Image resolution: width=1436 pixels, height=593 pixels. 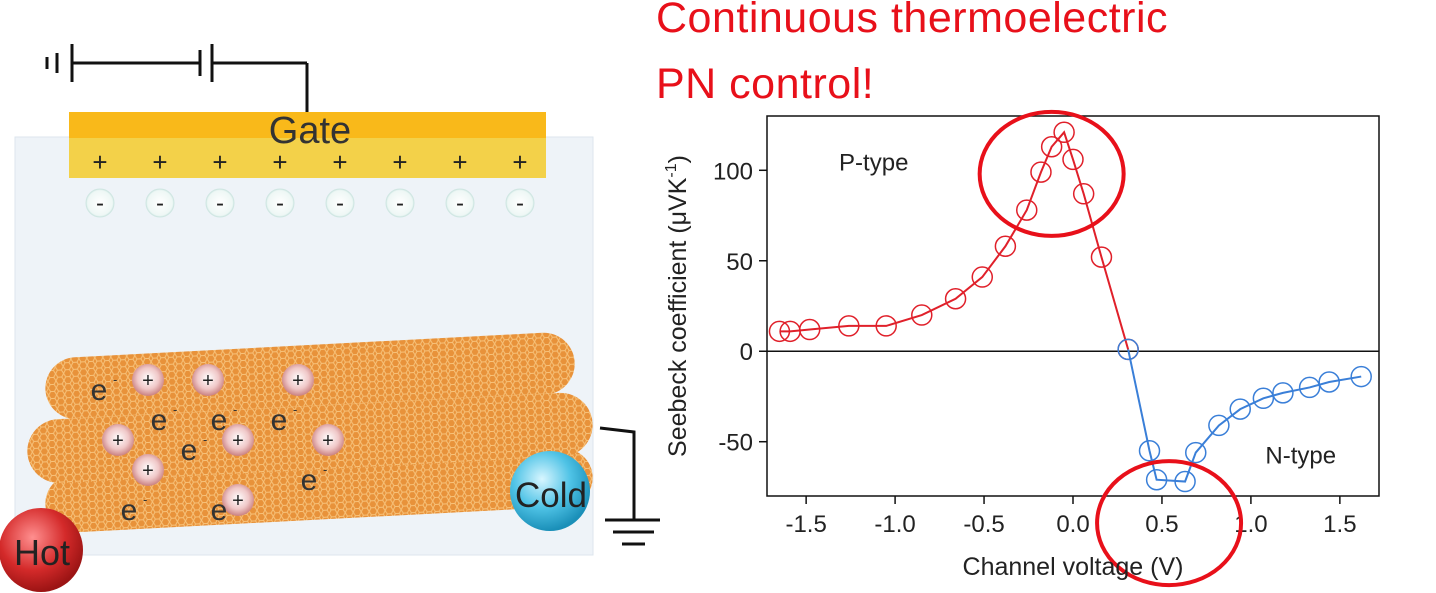 What do you see at coordinates (805, 524) in the screenshot?
I see `x-tick-label: -1.5` at bounding box center [805, 524].